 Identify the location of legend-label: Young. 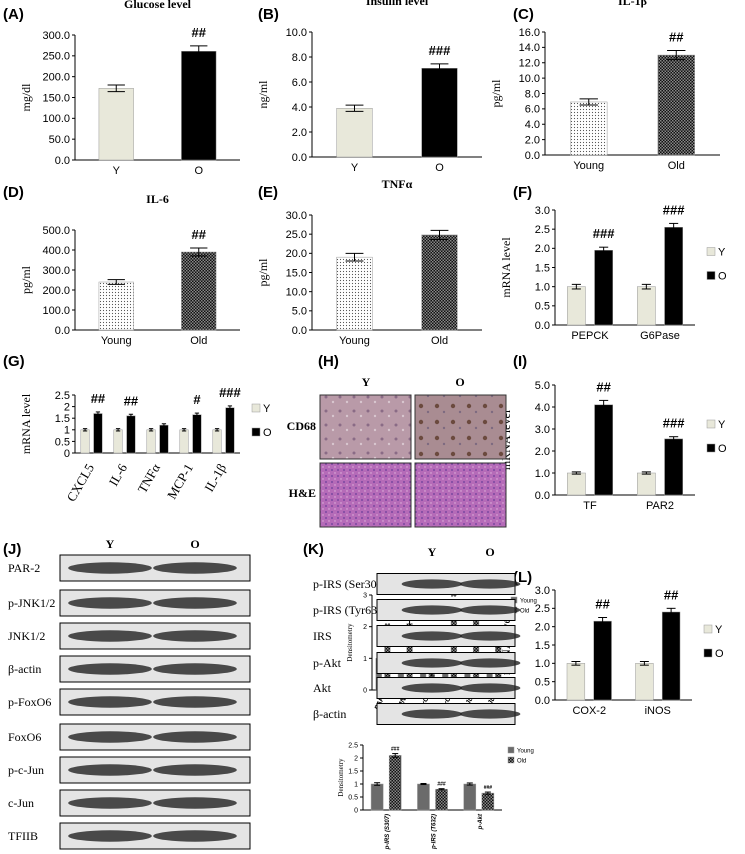
(525, 751).